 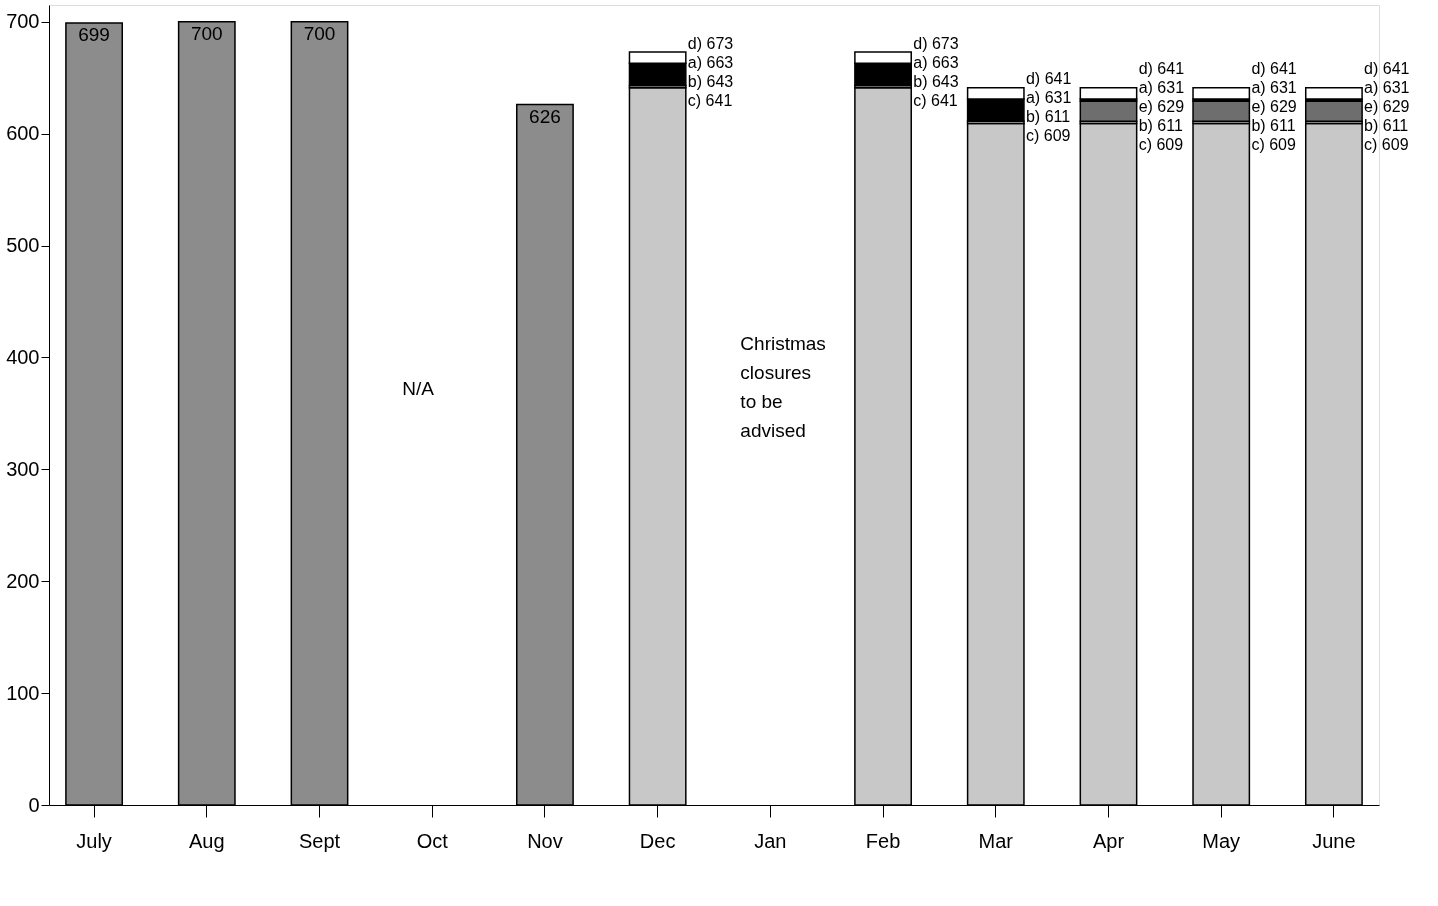 I want to click on x-tick-label: Aug, so click(x=207, y=840).